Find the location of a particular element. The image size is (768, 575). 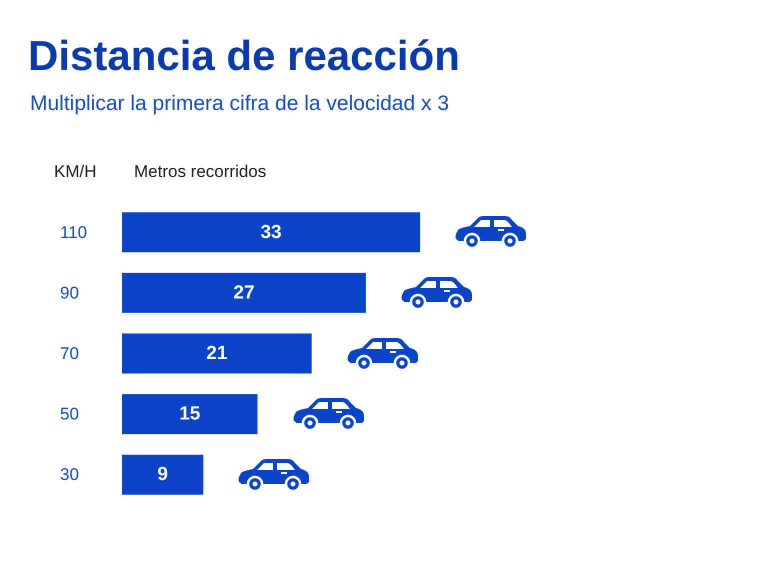

y-axis-title: KM/H is located at coordinates (75, 172).